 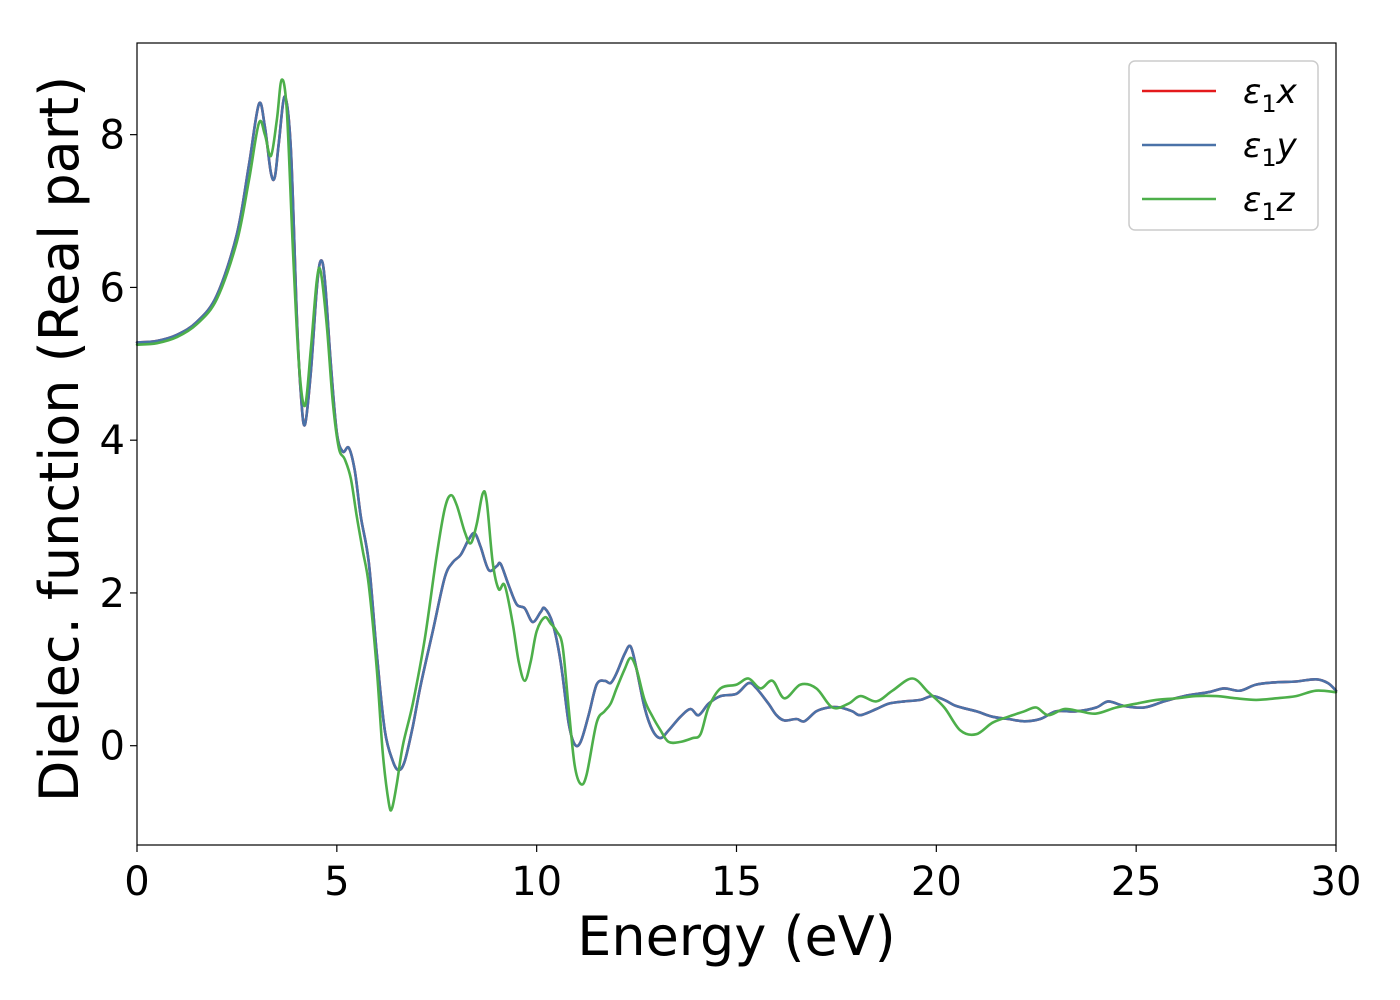 I want to click on legend-component: z, so click(x=1286, y=200).